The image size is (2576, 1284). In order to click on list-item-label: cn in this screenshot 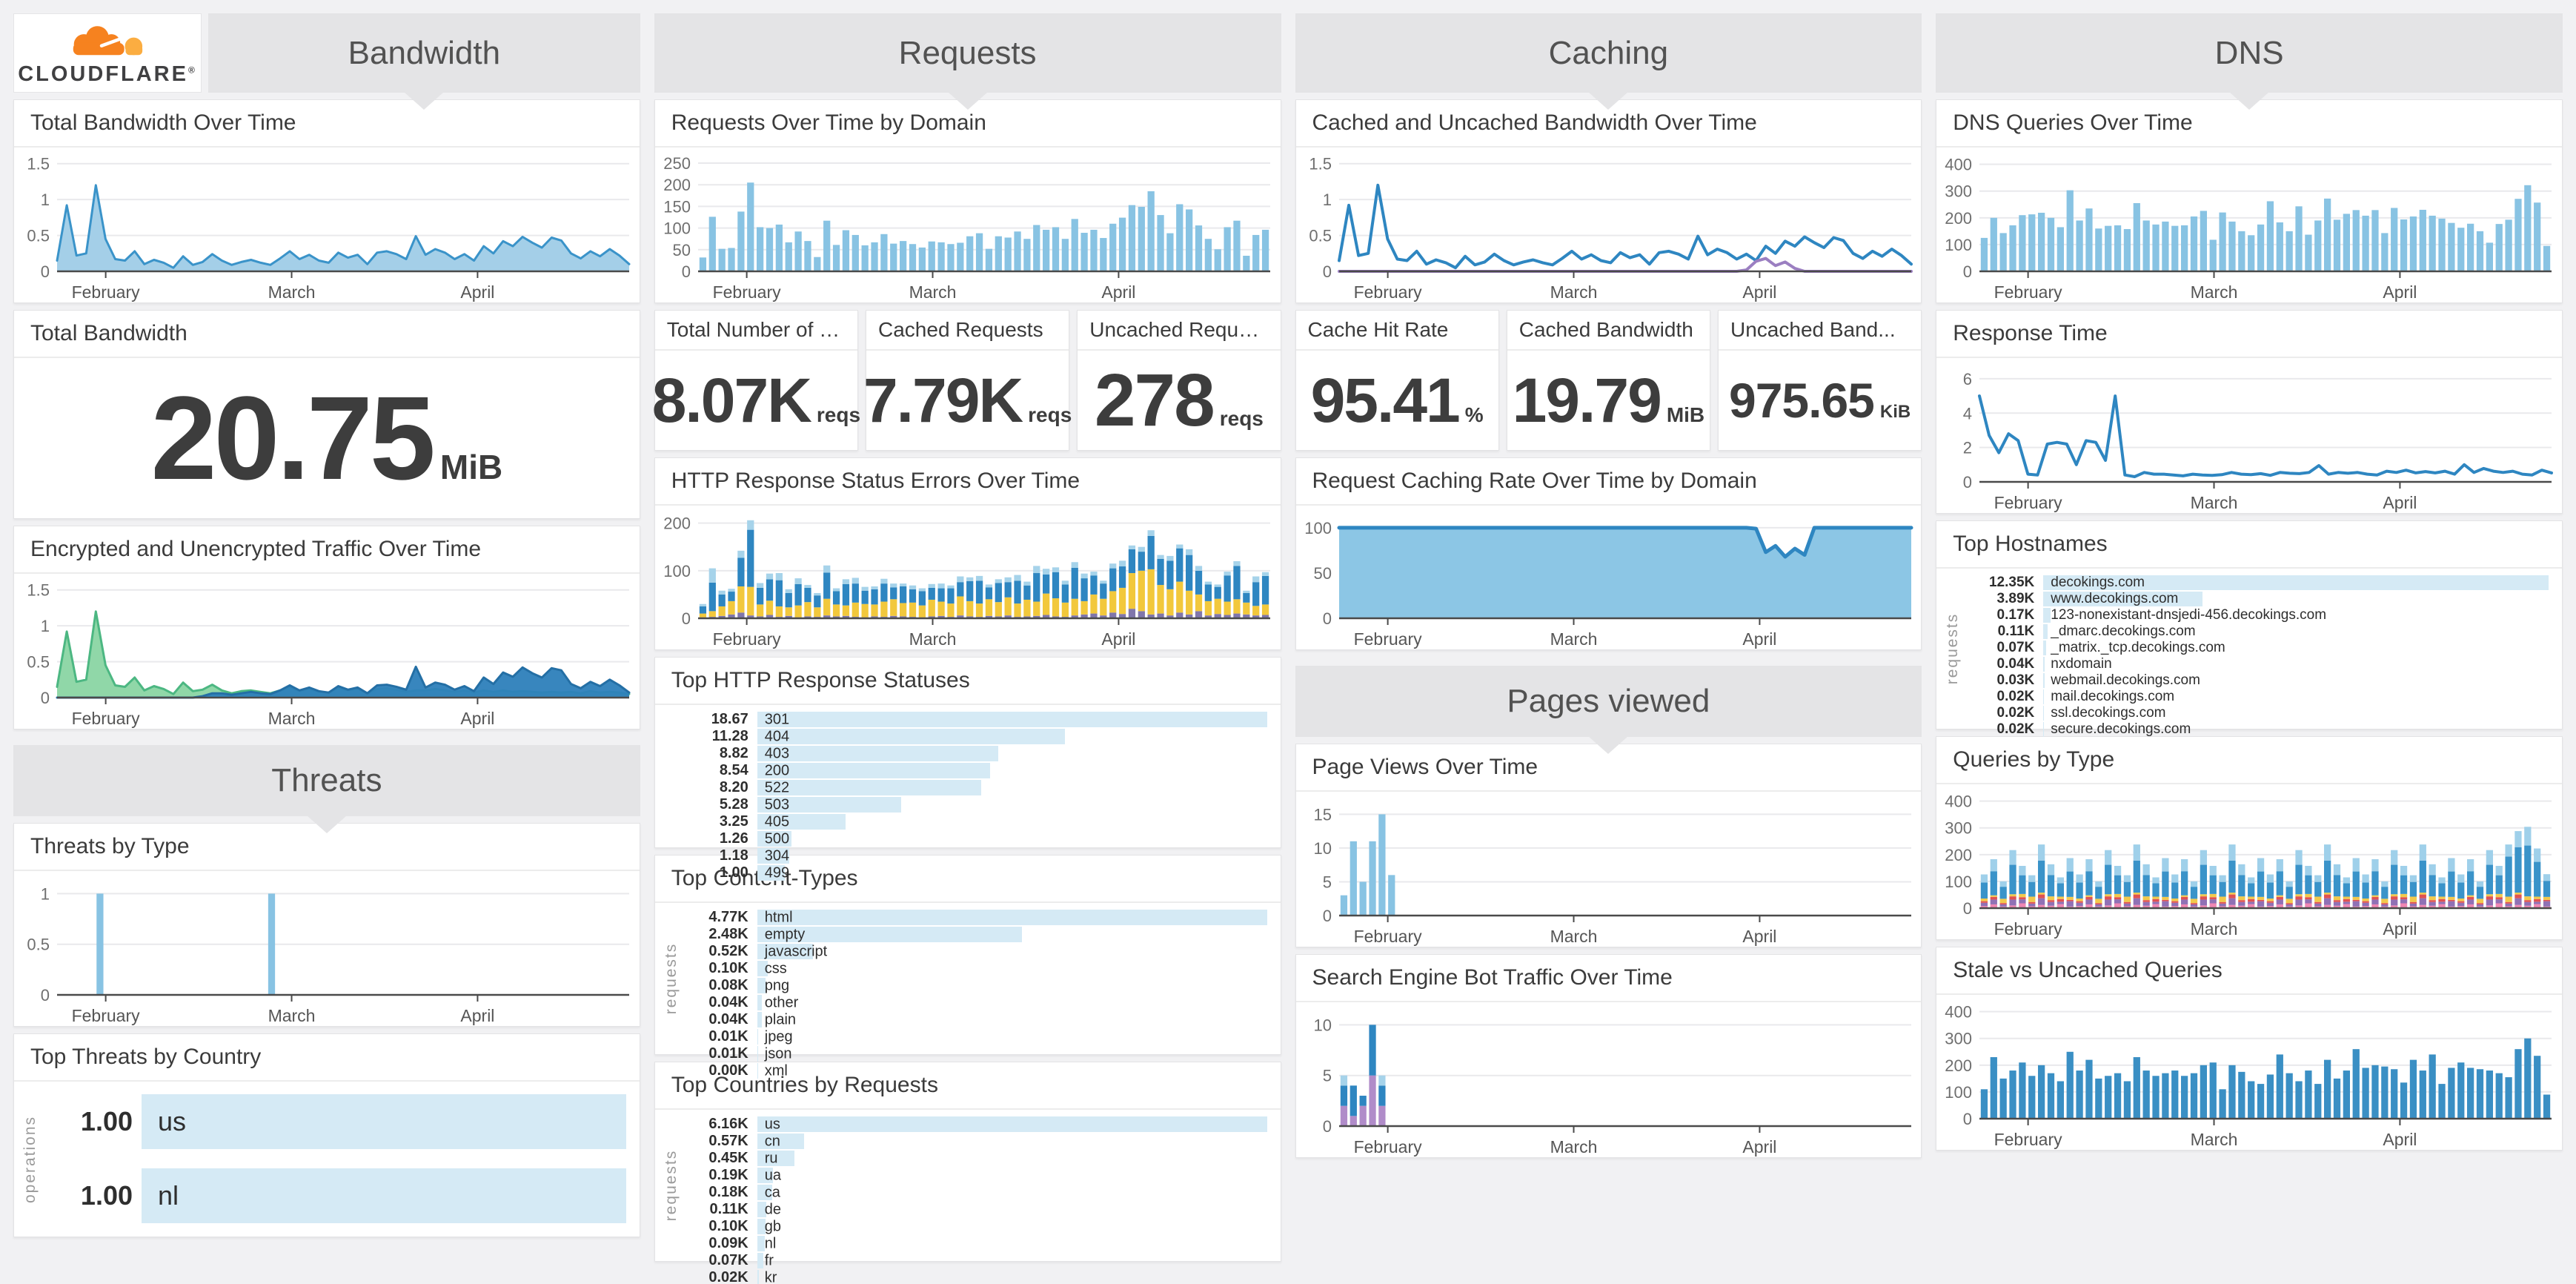, I will do `click(772, 1141)`.